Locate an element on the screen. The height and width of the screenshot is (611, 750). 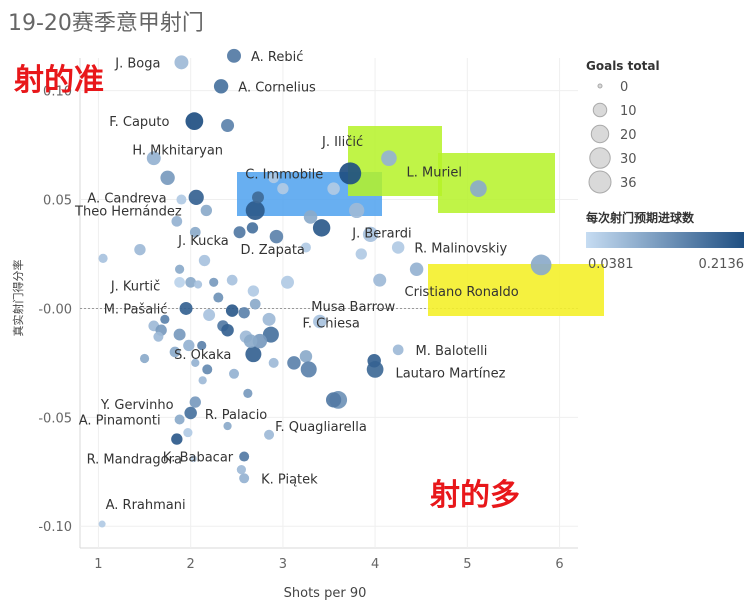
color-legend-max: 0.2136 is located at coordinates (722, 264).